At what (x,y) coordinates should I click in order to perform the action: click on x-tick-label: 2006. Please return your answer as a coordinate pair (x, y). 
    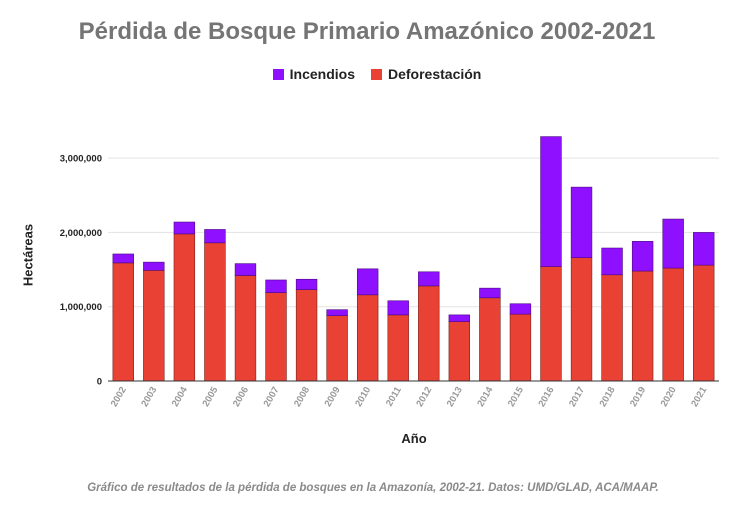
    Looking at the image, I should click on (241, 397).